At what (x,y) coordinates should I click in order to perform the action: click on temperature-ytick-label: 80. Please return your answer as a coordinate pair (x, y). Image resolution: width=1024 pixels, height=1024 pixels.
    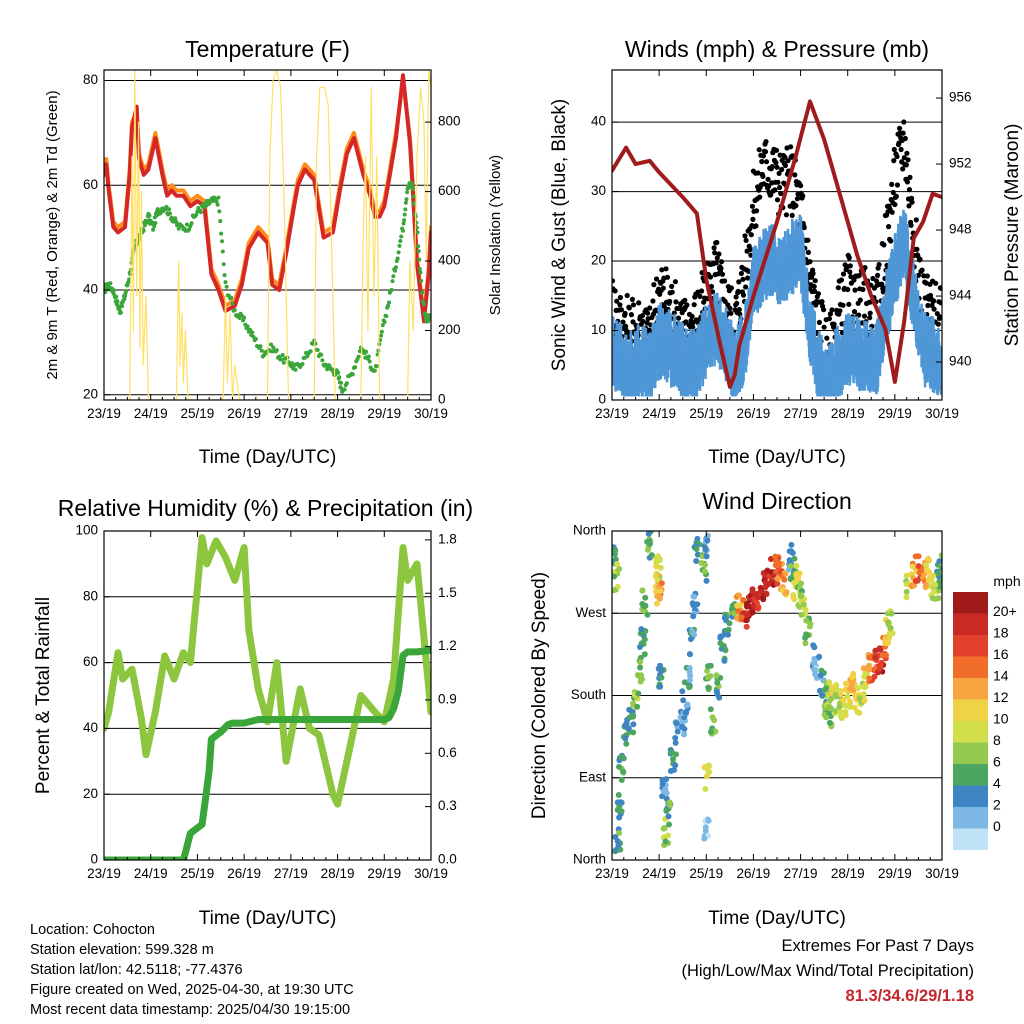
    Looking at the image, I should click on (90, 79).